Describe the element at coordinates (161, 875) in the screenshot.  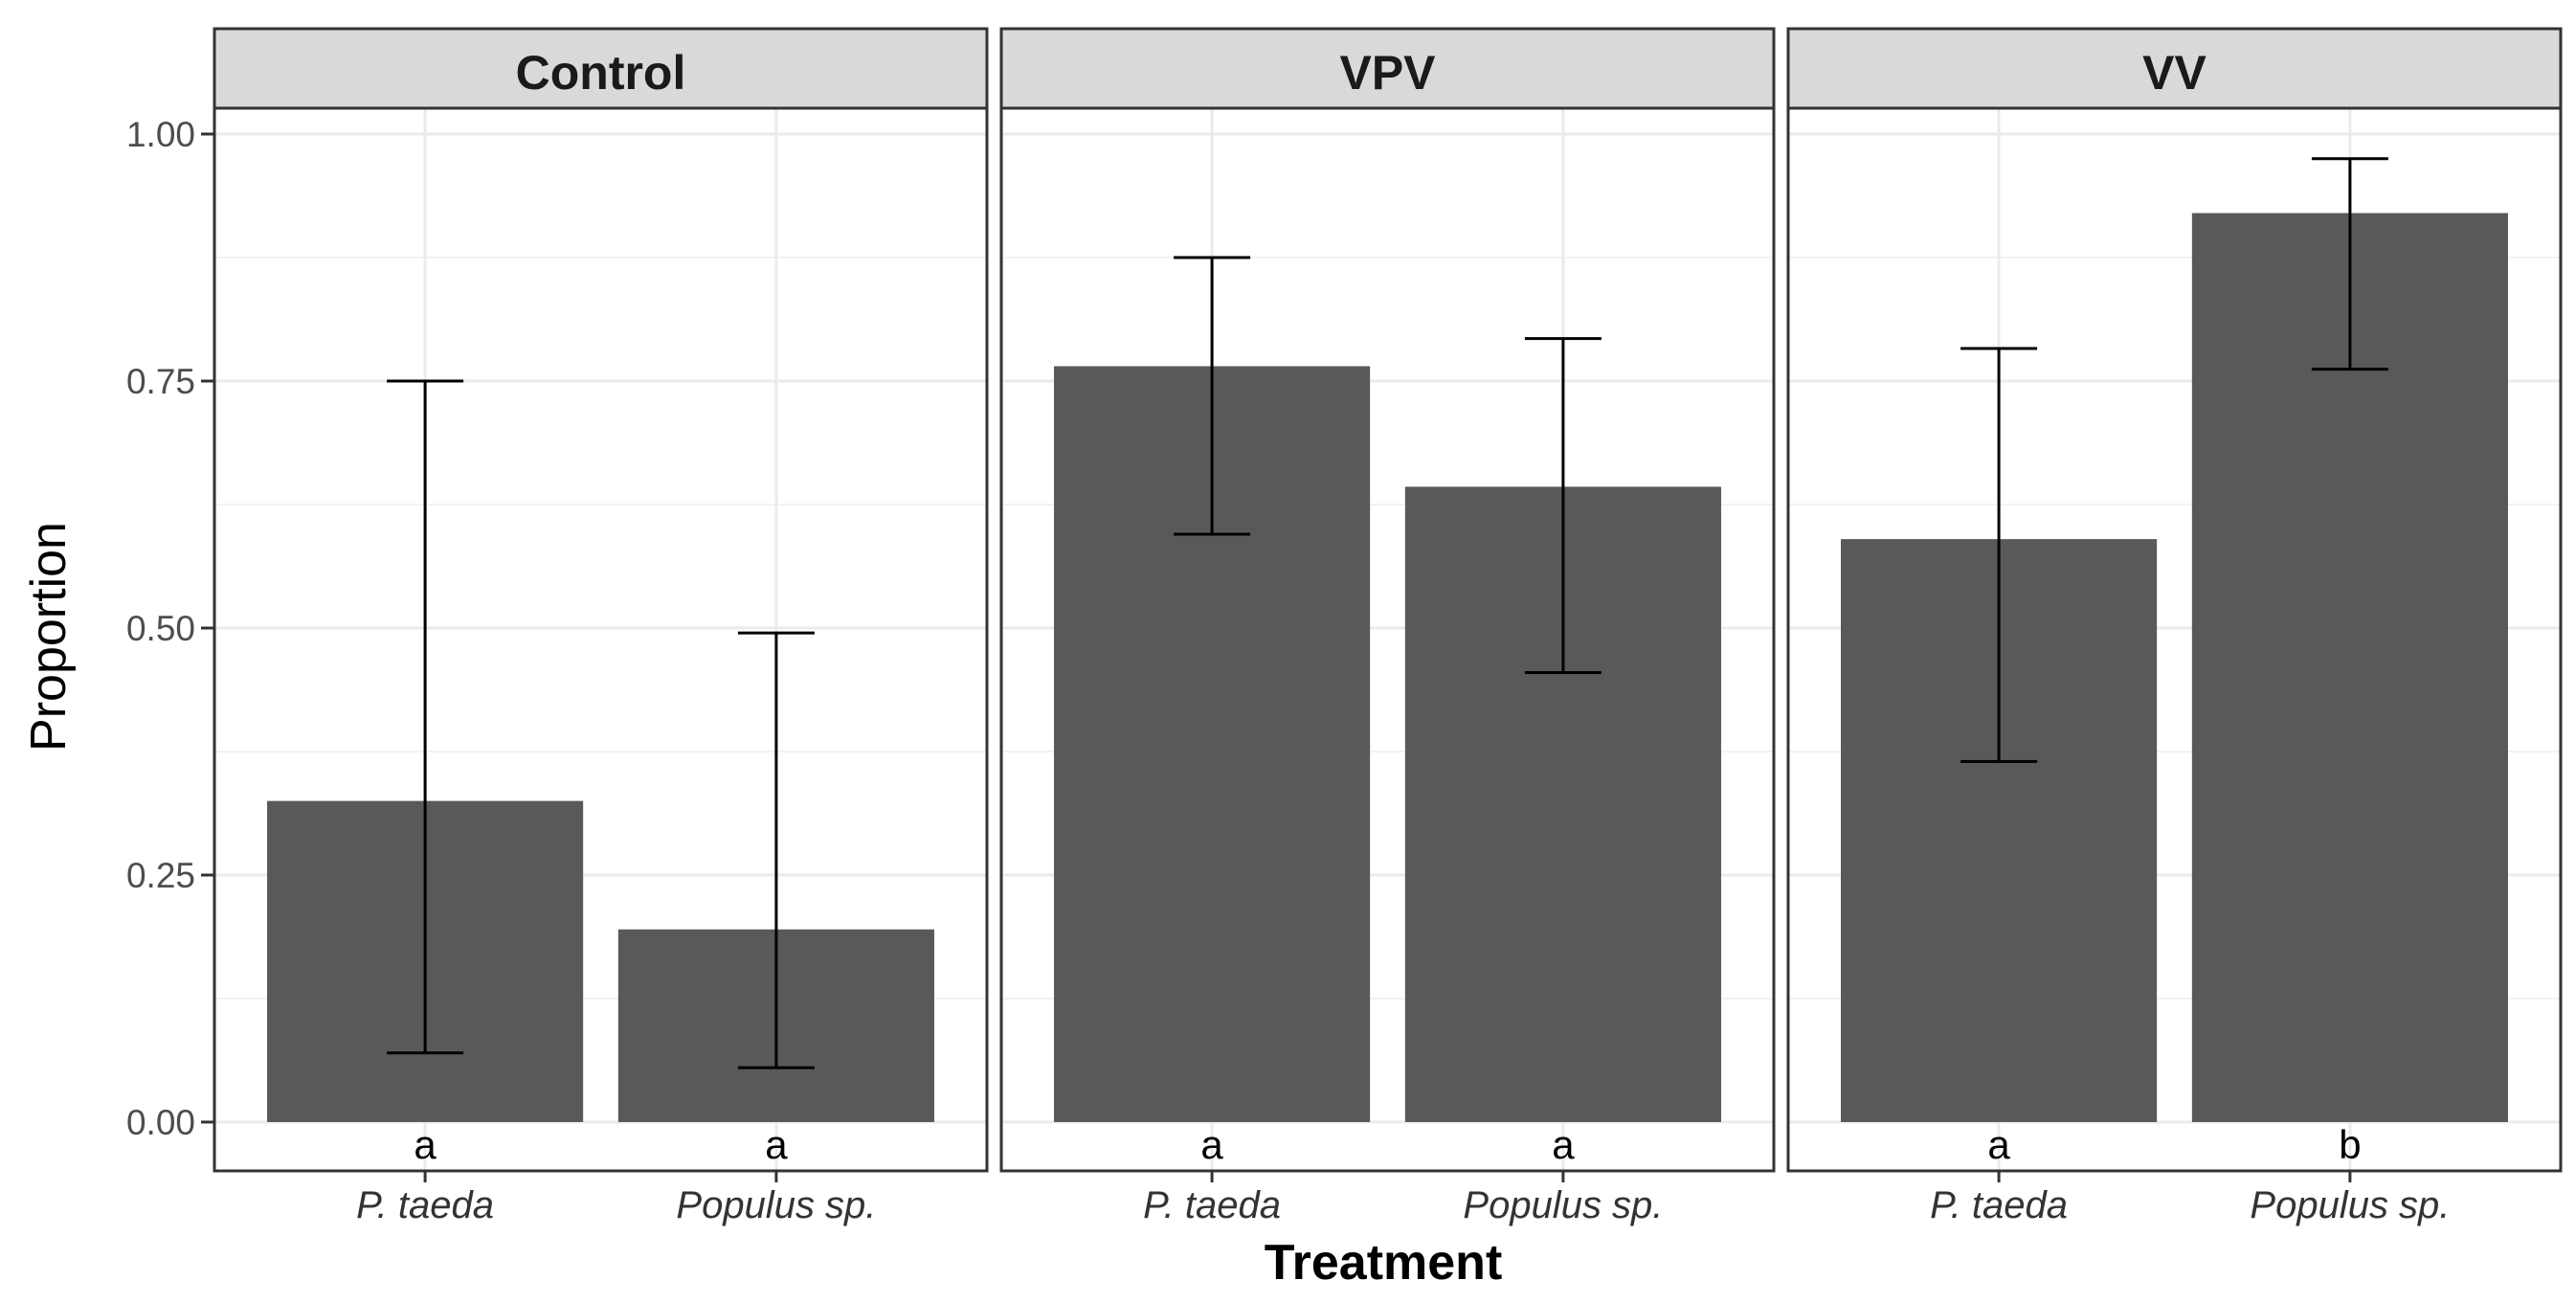
I see `y-tick-label: 0.25` at that location.